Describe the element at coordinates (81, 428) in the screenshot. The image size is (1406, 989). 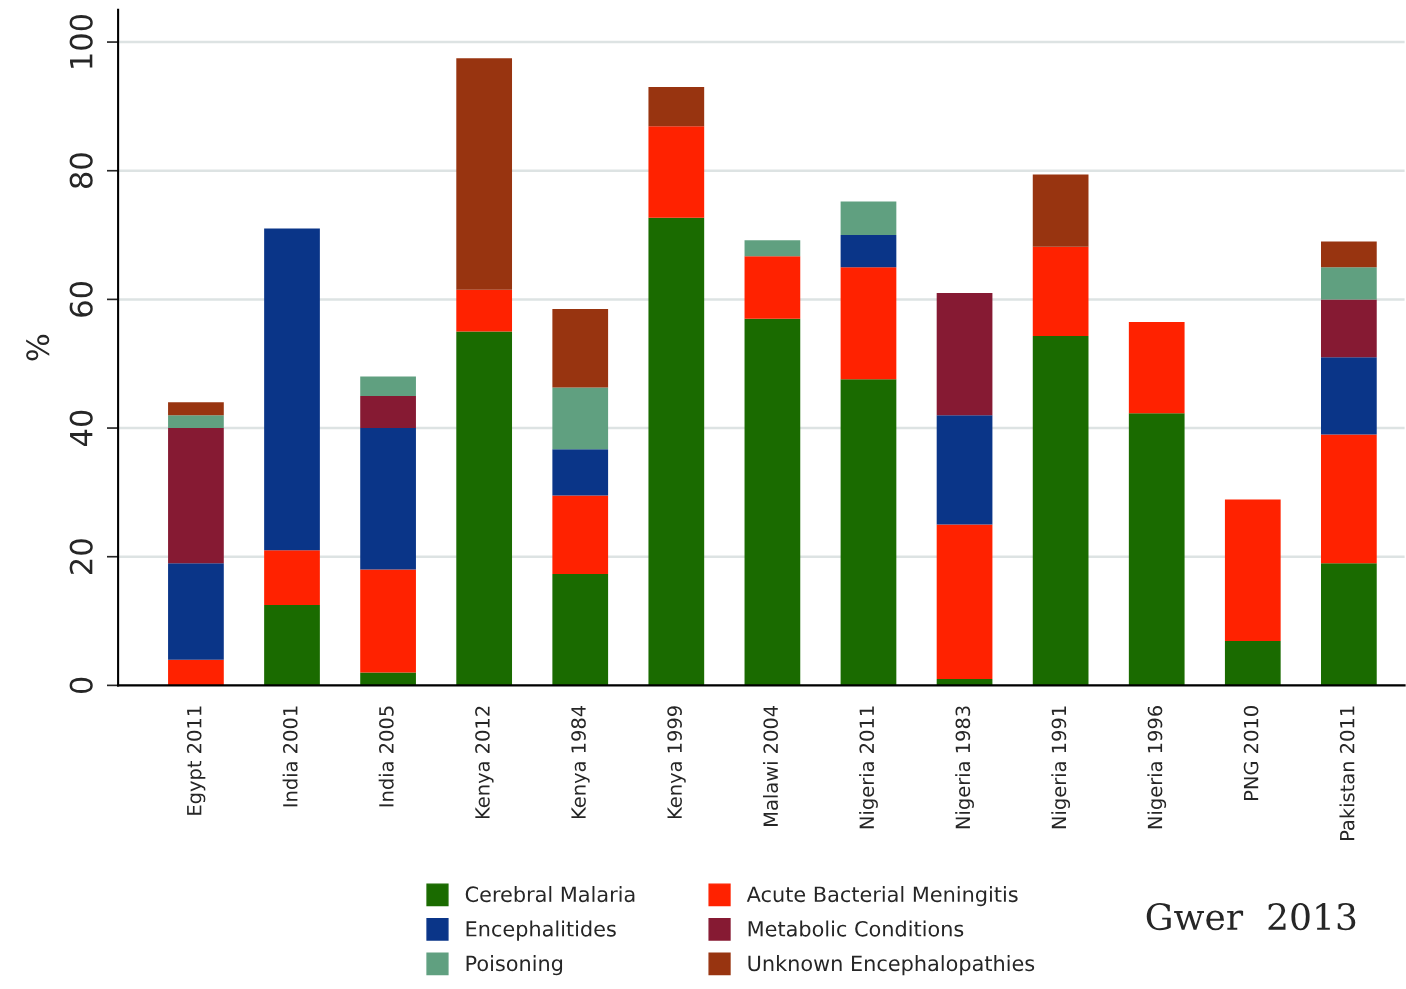
I see `y-tick-label: 40` at that location.